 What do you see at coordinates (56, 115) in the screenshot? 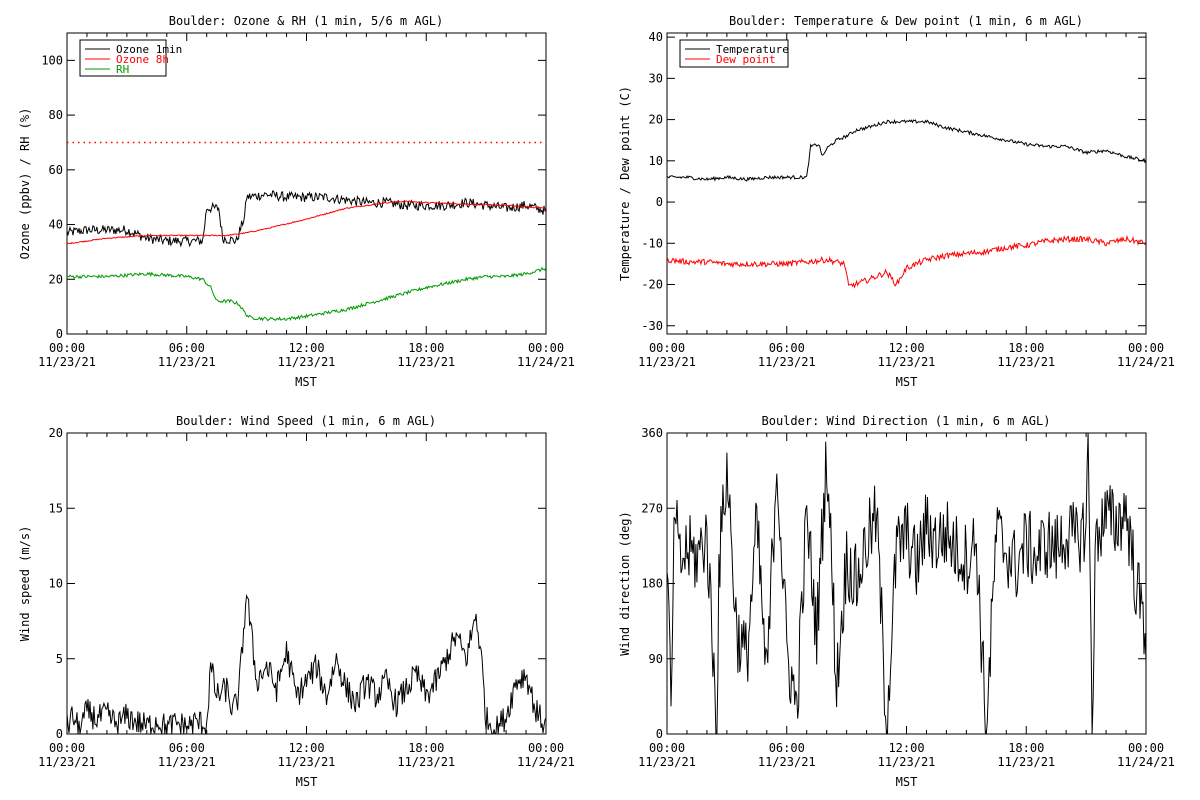
I see `y-tick-label: 80` at bounding box center [56, 115].